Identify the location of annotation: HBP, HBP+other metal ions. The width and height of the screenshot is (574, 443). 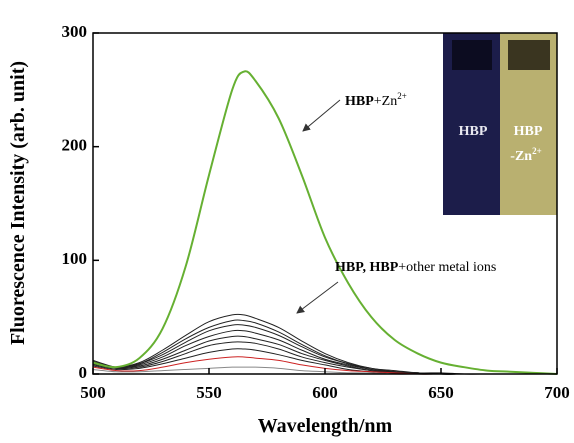
(415, 267).